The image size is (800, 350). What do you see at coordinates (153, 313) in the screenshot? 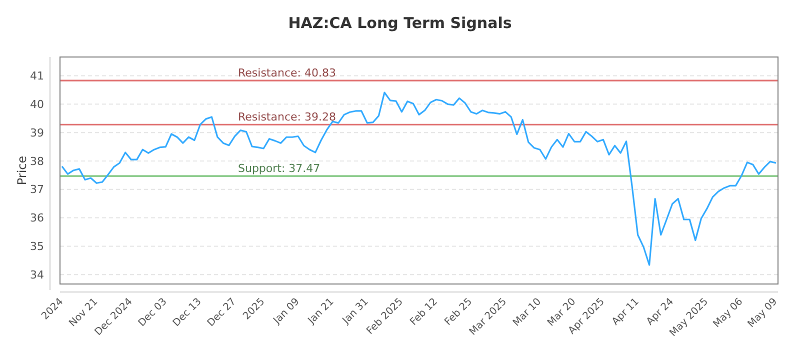
I see `x-tick-label: Dec 03` at bounding box center [153, 313].